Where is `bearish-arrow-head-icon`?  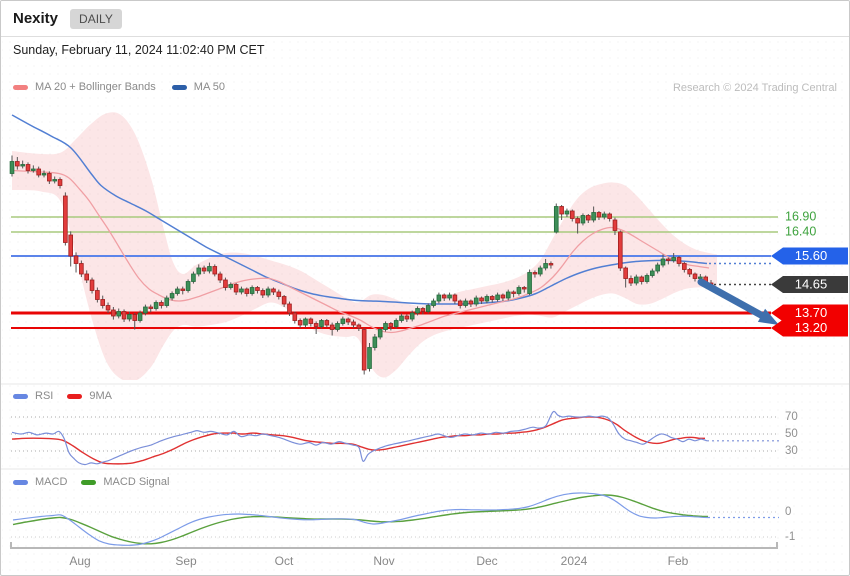
bearish-arrow-head-icon is located at coordinates (768, 316).